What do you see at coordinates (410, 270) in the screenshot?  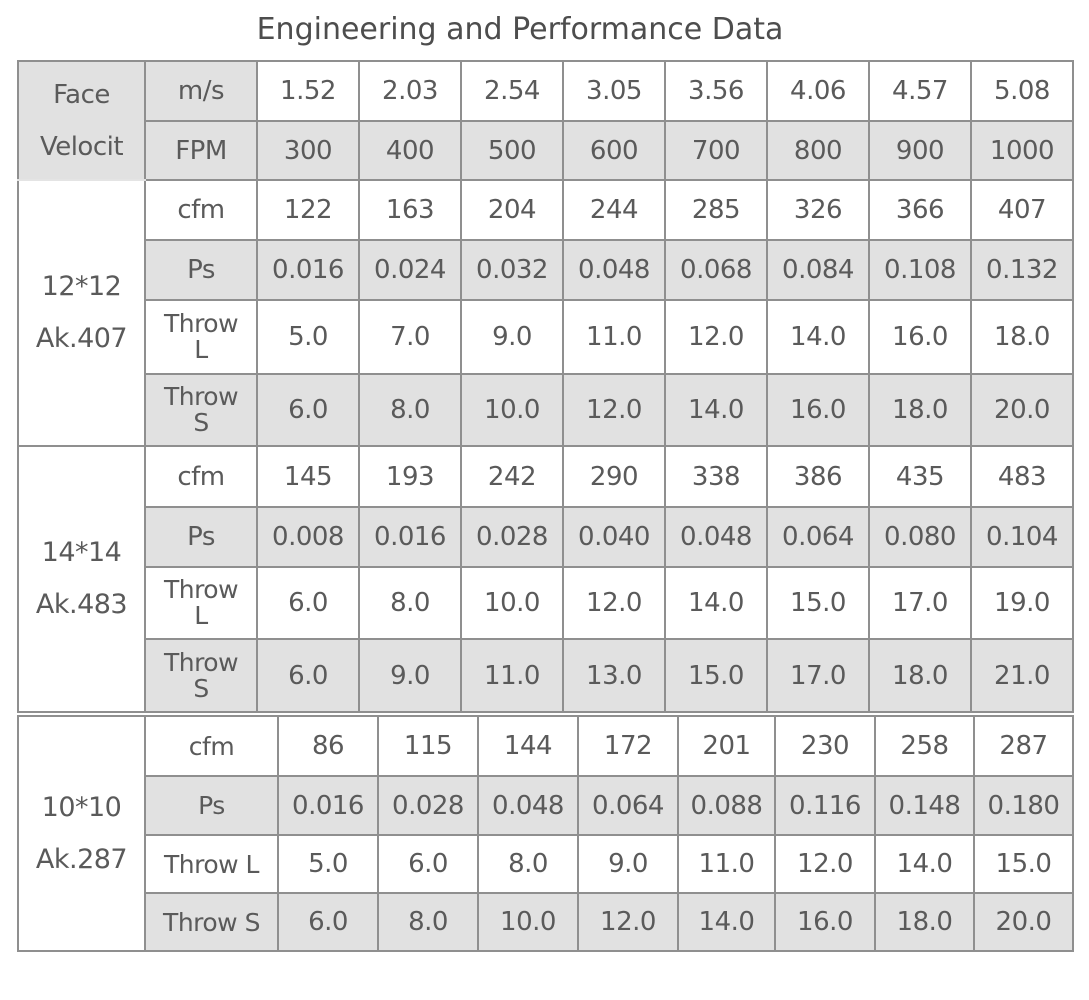 I see `table-cell: 0.024` at bounding box center [410, 270].